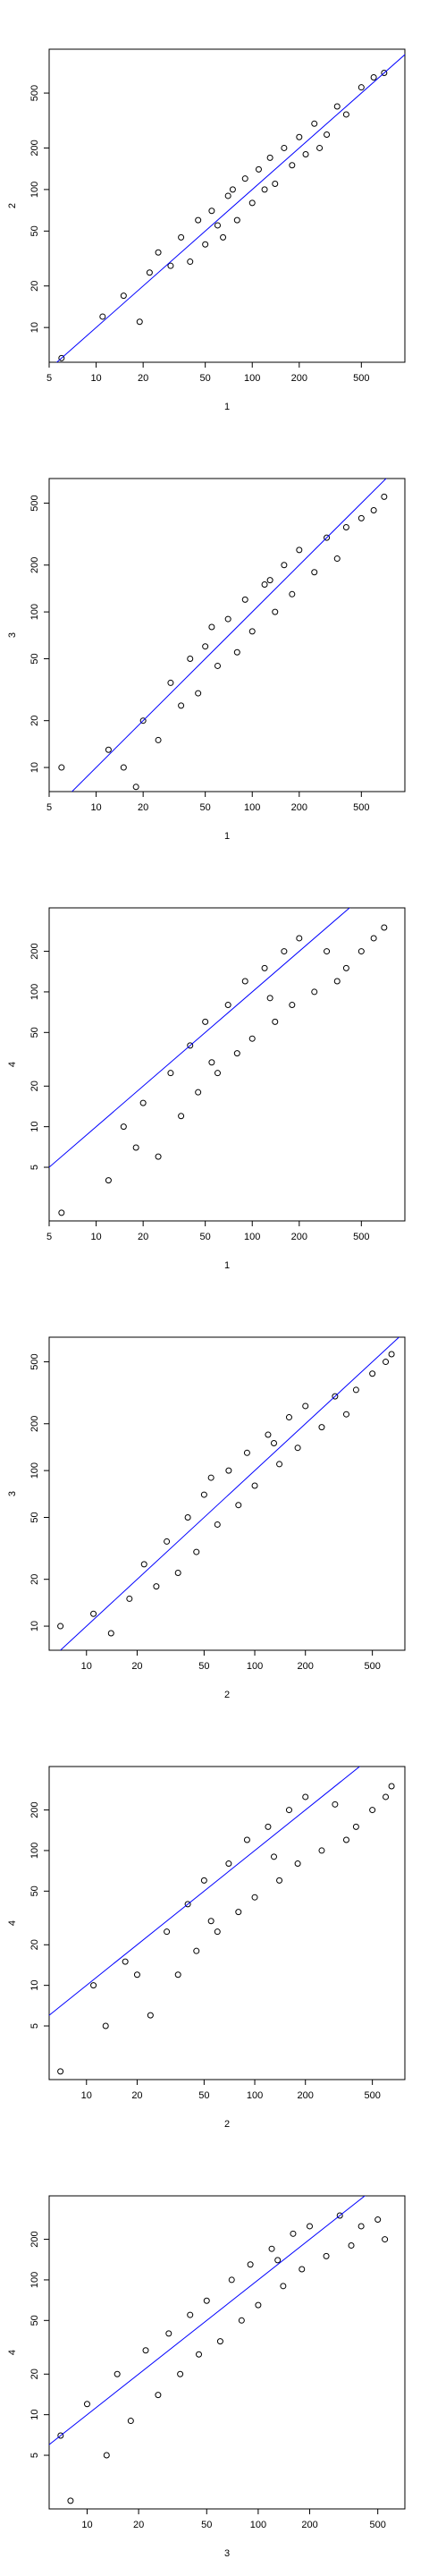 The height and width of the screenshot is (2576, 429). What do you see at coordinates (35, 1167) in the screenshot?
I see `y-tick-label: 5` at bounding box center [35, 1167].